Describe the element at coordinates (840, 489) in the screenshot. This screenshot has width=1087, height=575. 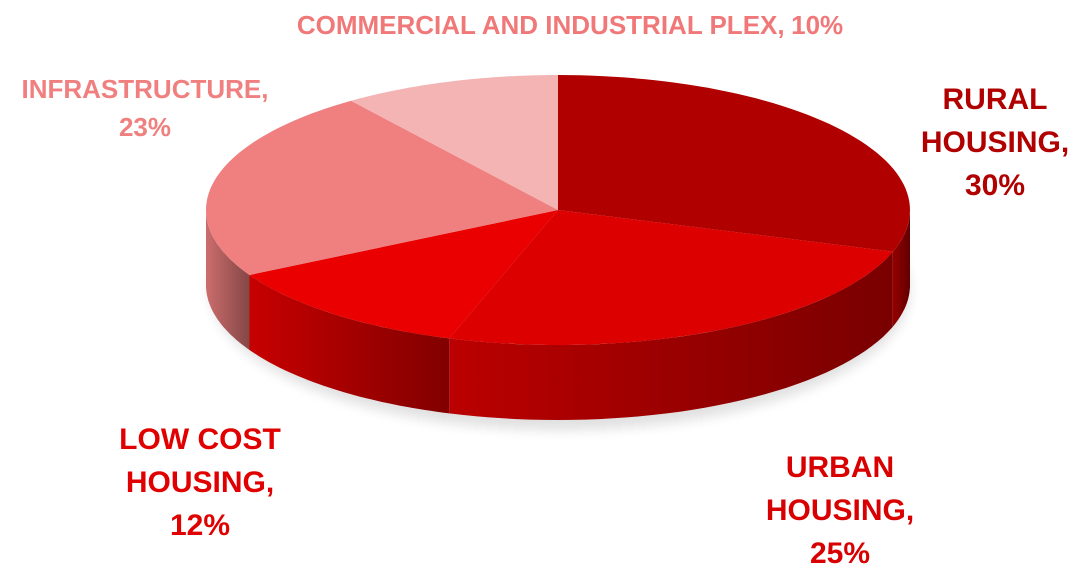
I see `category-label: URBAN HOUSING` at that location.